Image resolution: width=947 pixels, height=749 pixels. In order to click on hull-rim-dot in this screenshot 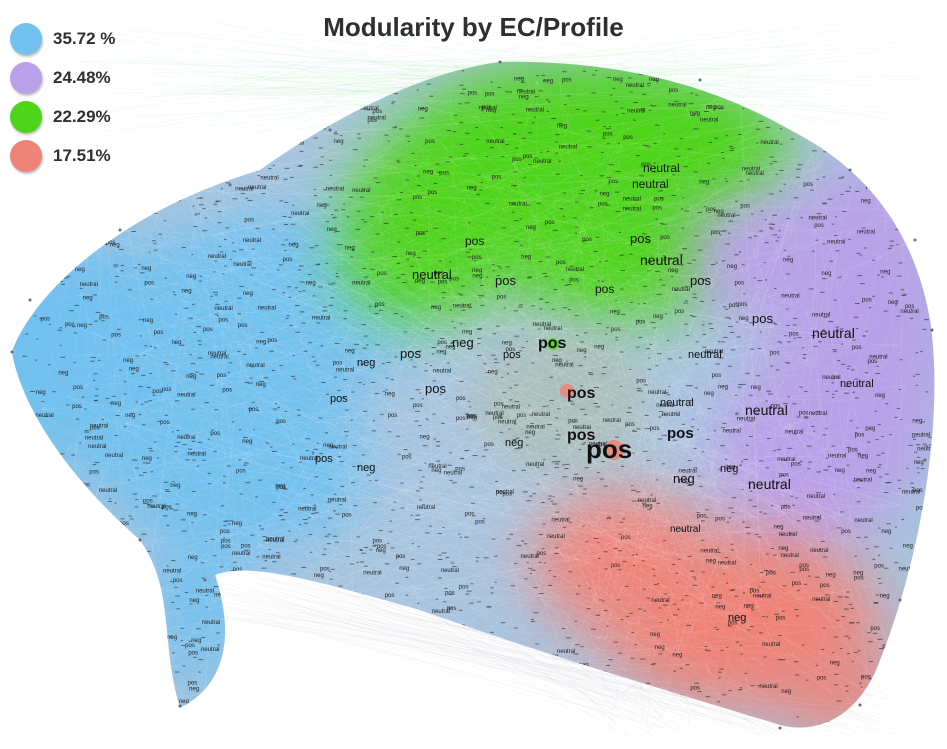, I will do `click(700, 80)`.